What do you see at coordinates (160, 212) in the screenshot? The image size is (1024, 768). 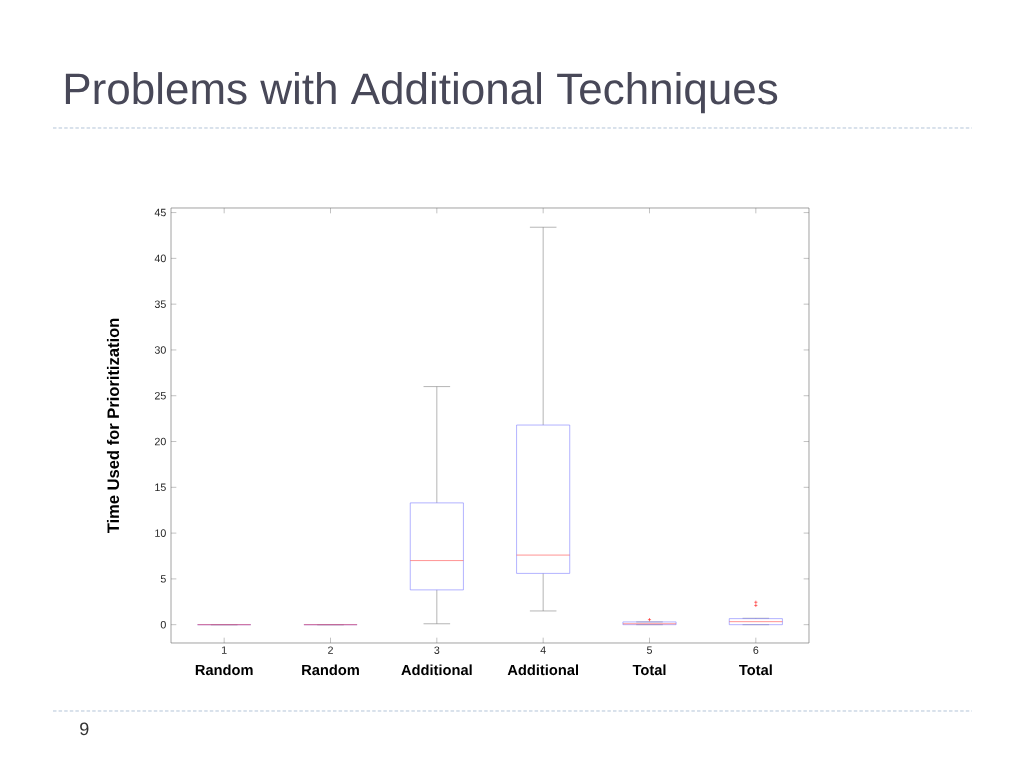 I see `y-tick-label: 45` at bounding box center [160, 212].